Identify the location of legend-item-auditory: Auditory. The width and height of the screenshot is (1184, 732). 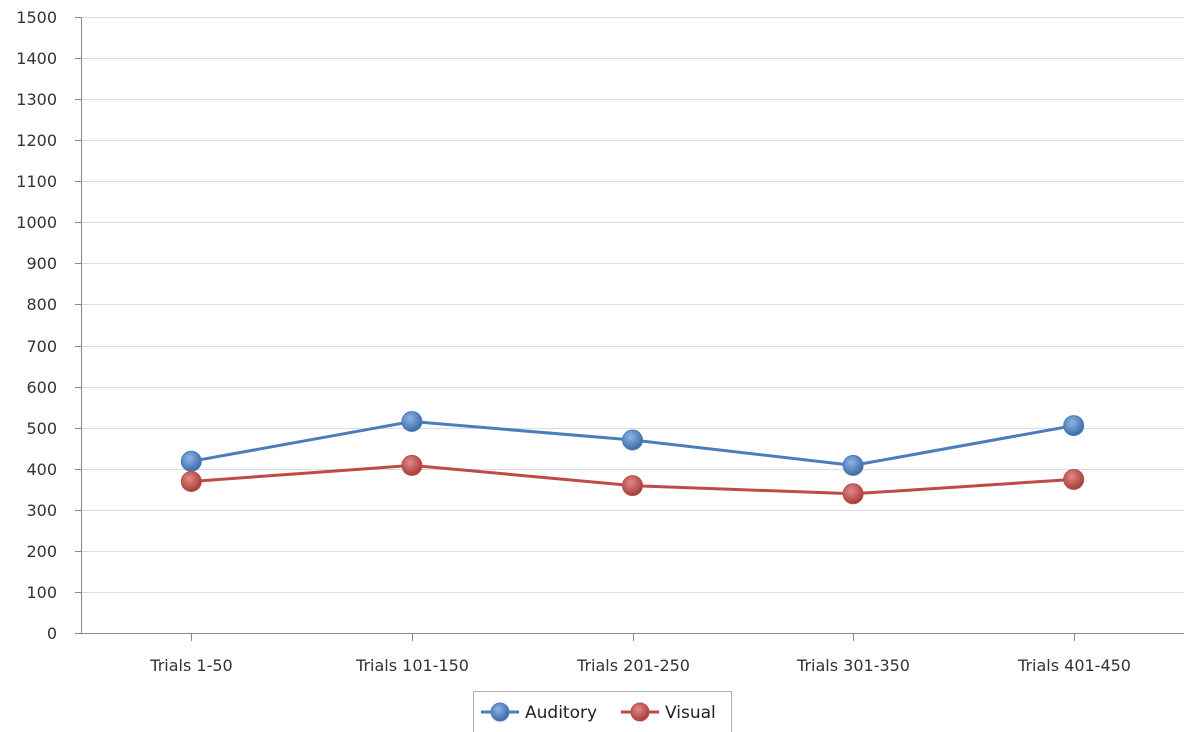
(539, 712).